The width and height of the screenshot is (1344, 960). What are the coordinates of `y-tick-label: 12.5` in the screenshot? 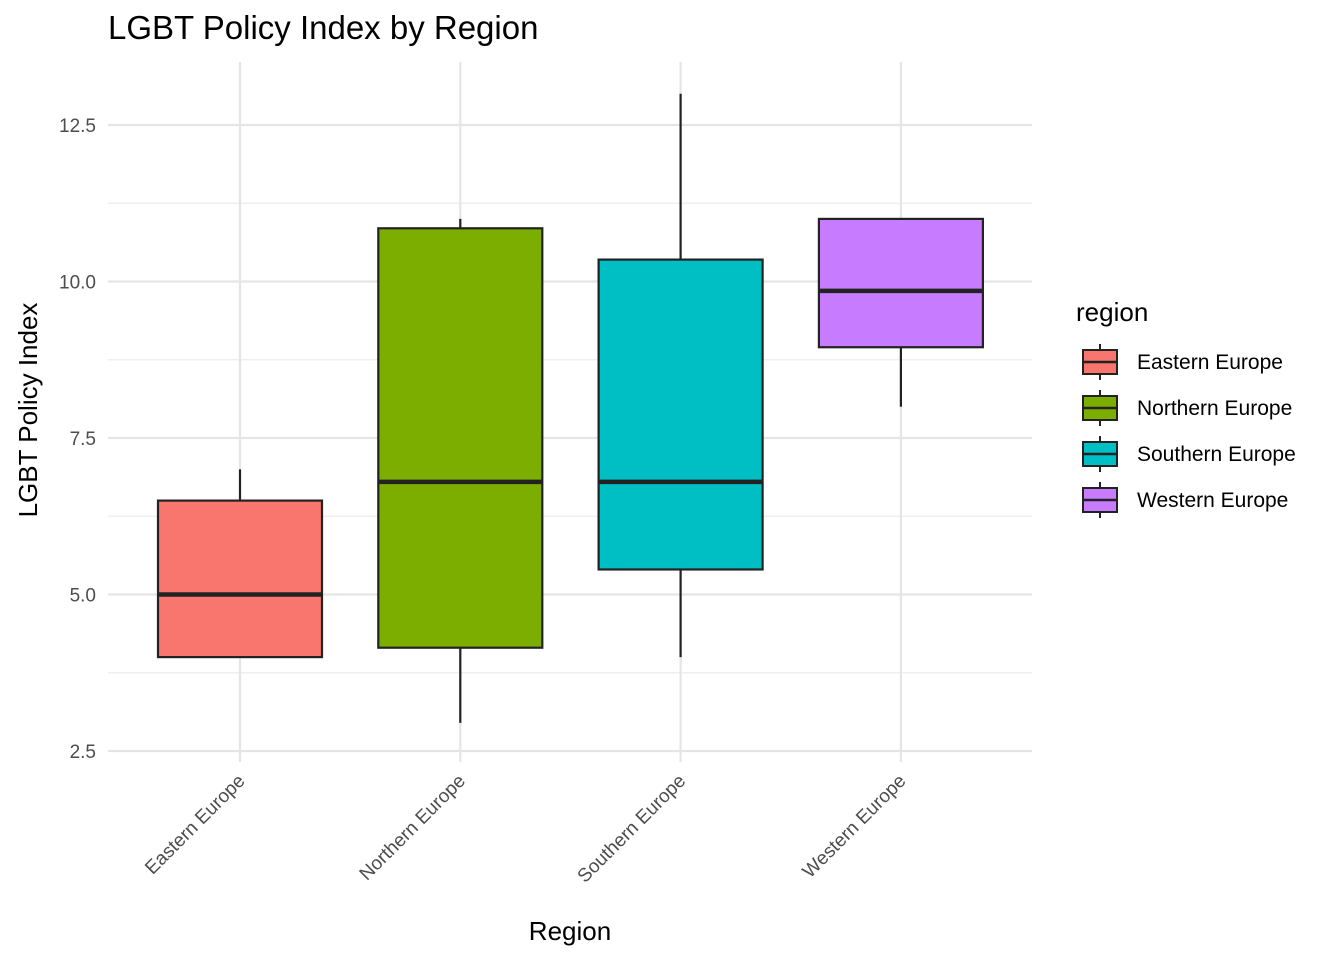 It's located at (77, 126).